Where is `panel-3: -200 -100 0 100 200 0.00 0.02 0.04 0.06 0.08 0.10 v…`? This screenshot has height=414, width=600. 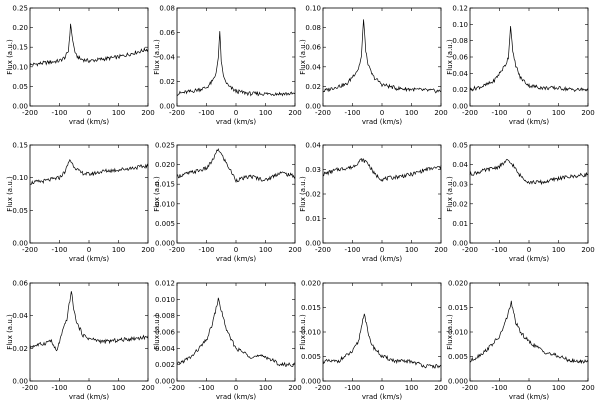 panel-3: -200 -100 0 100 200 0.00 0.02 0.04 0.06 0.08 0.10 v… is located at coordinates (373, 66).